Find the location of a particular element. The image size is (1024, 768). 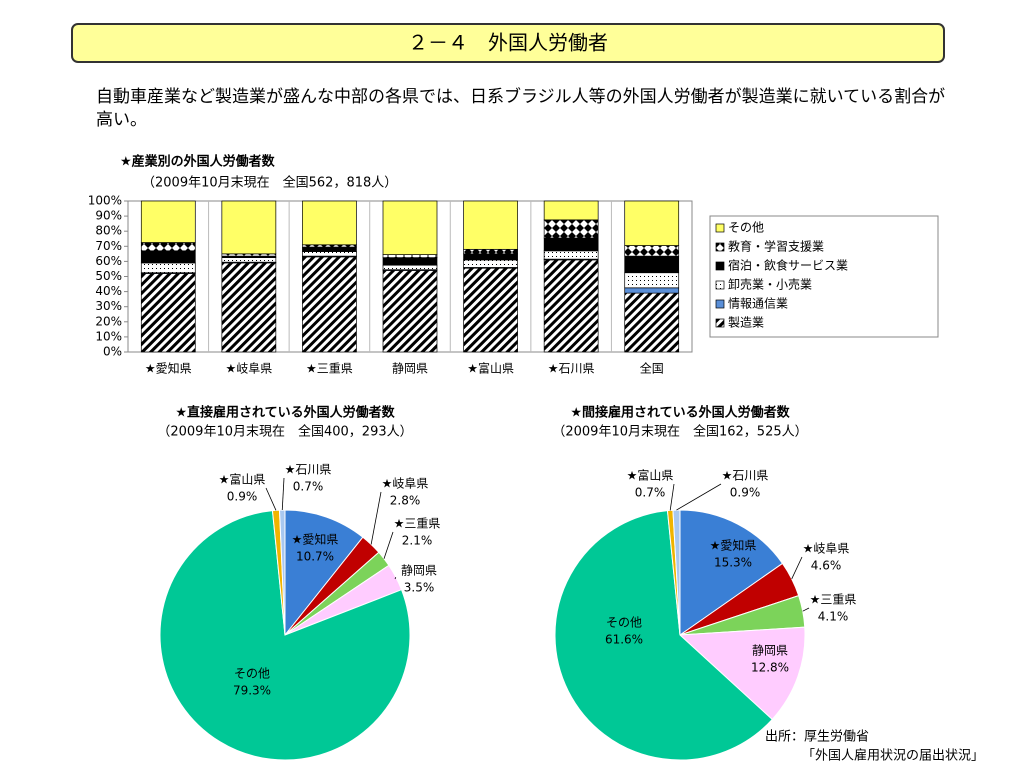

slice-value: 4.1% is located at coordinates (833, 617).